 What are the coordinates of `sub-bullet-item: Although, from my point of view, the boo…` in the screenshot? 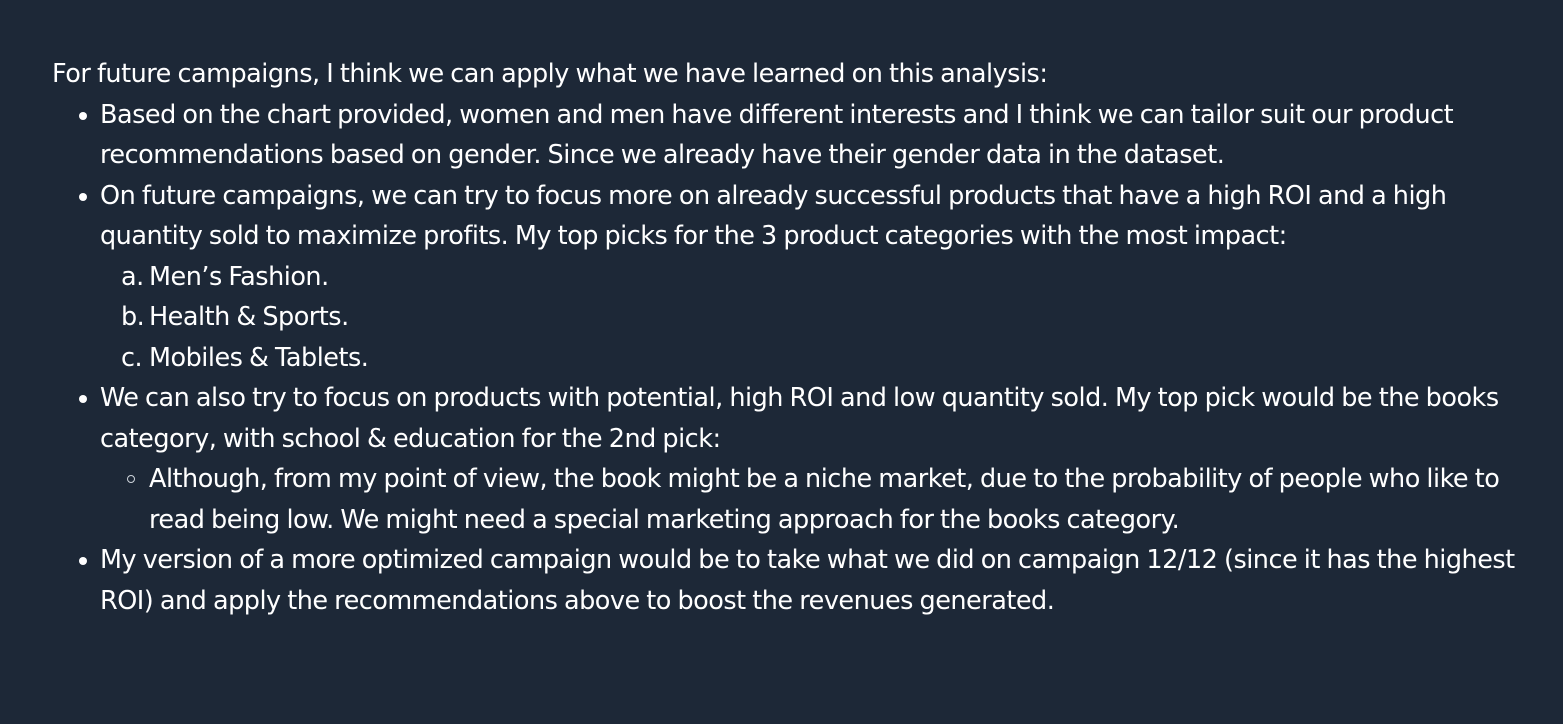 It's located at (829, 499).